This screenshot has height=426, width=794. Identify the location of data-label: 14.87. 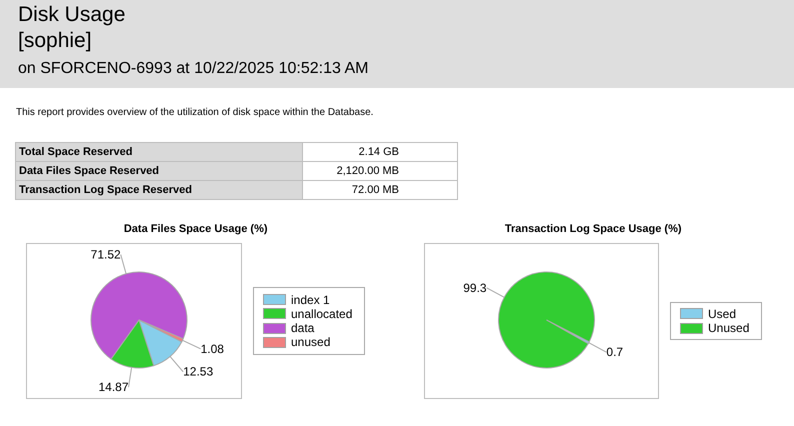
(113, 387).